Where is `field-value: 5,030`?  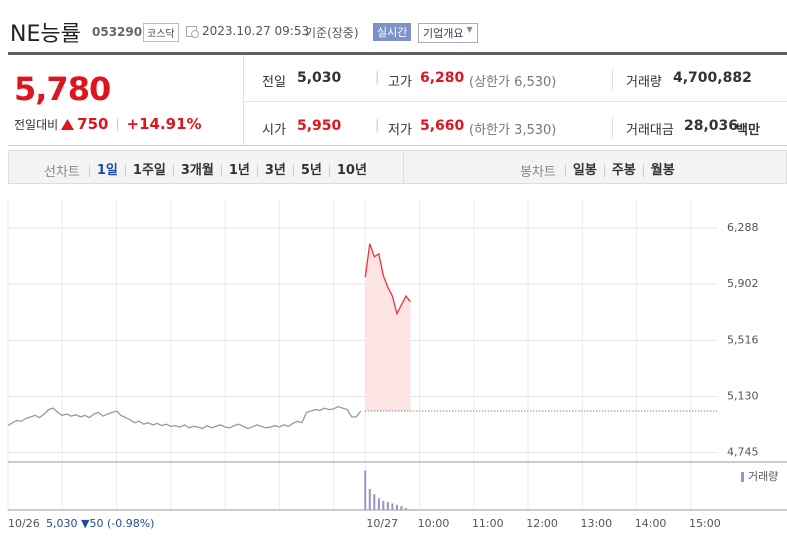 field-value: 5,030 is located at coordinates (319, 78).